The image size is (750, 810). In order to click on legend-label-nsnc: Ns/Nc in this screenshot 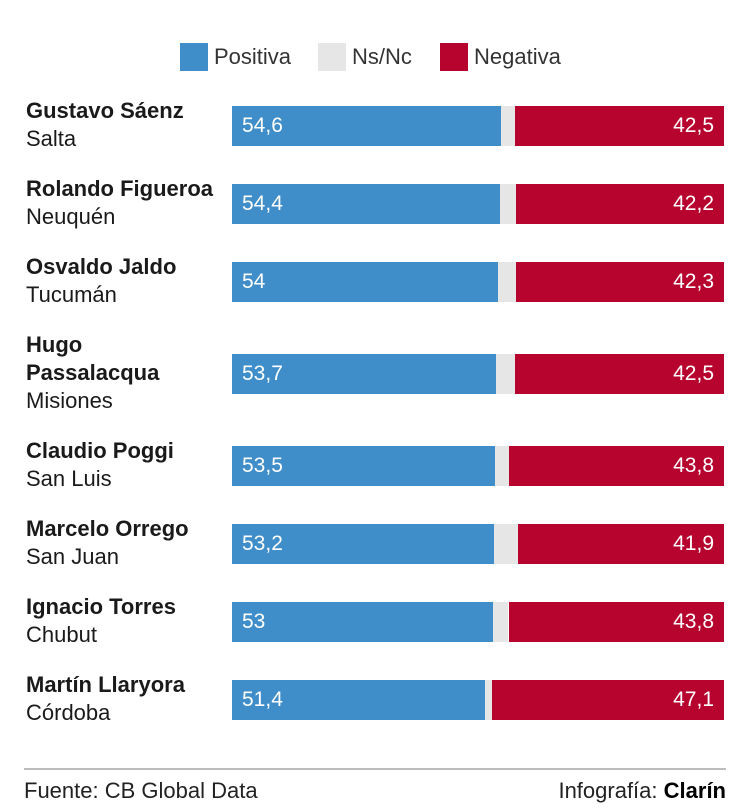, I will do `click(382, 56)`.